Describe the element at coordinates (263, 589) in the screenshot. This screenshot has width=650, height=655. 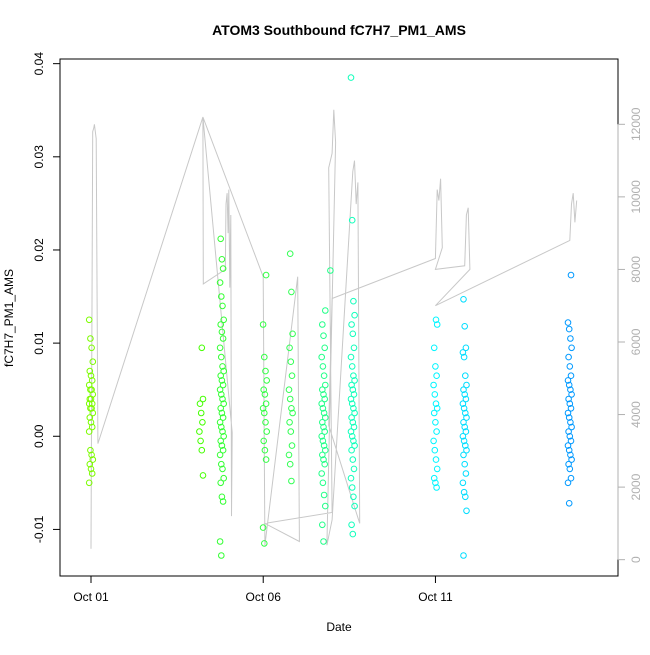
I see `x-axis: Oct 01 Oct 06 Oct 11` at that location.